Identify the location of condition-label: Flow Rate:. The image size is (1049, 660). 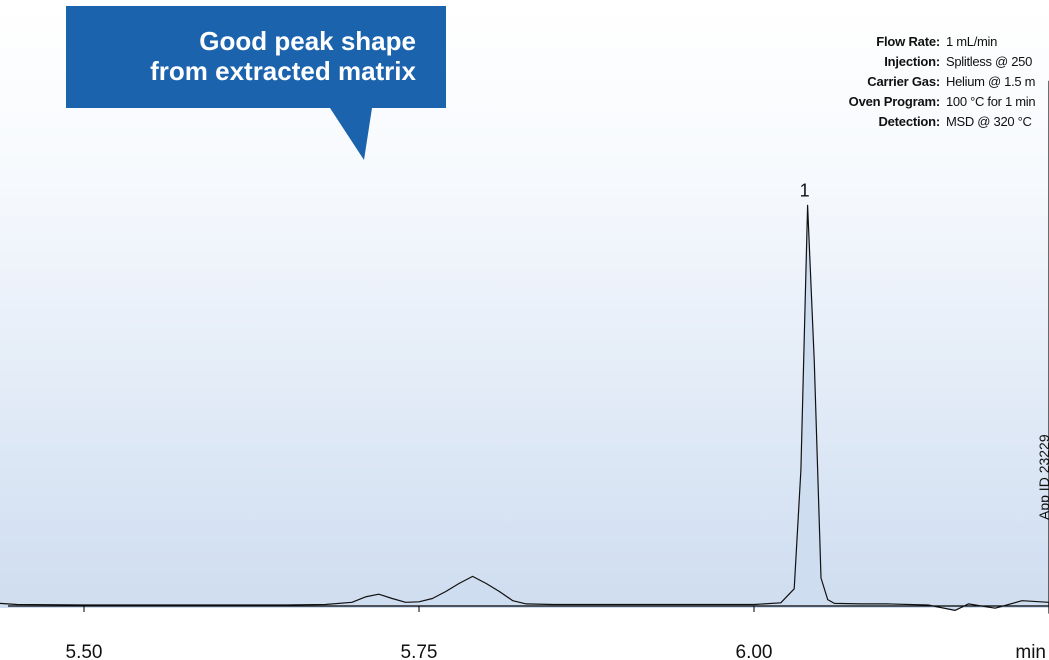
(908, 41).